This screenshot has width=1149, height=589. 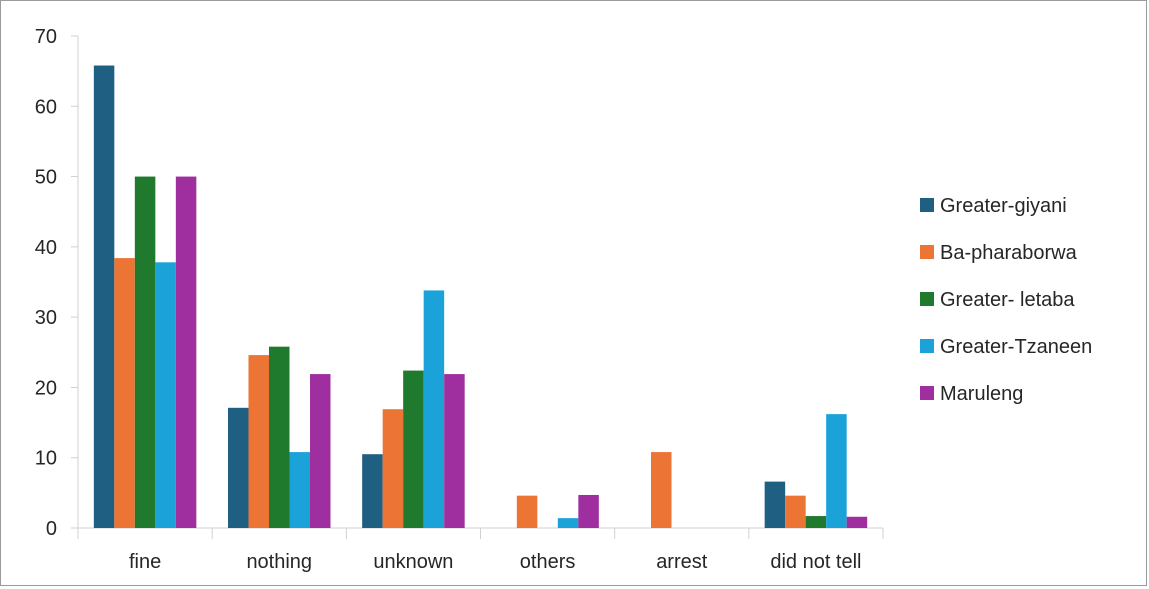 What do you see at coordinates (46, 37) in the screenshot?
I see `y-tick-label: 70` at bounding box center [46, 37].